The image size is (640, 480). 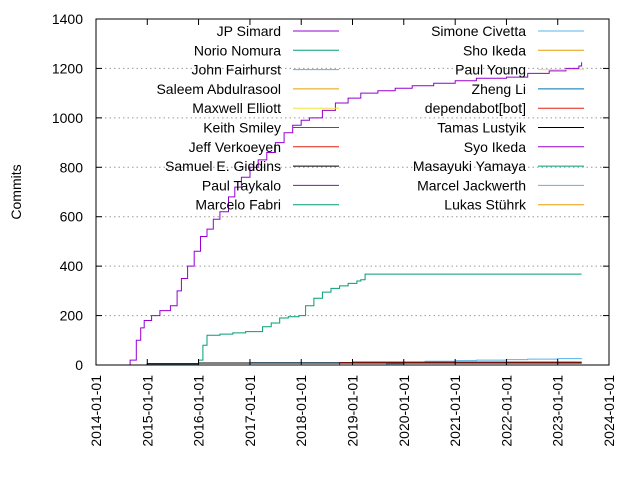 What do you see at coordinates (96, 411) in the screenshot?
I see `x-tick-label: 2014-01-01` at bounding box center [96, 411].